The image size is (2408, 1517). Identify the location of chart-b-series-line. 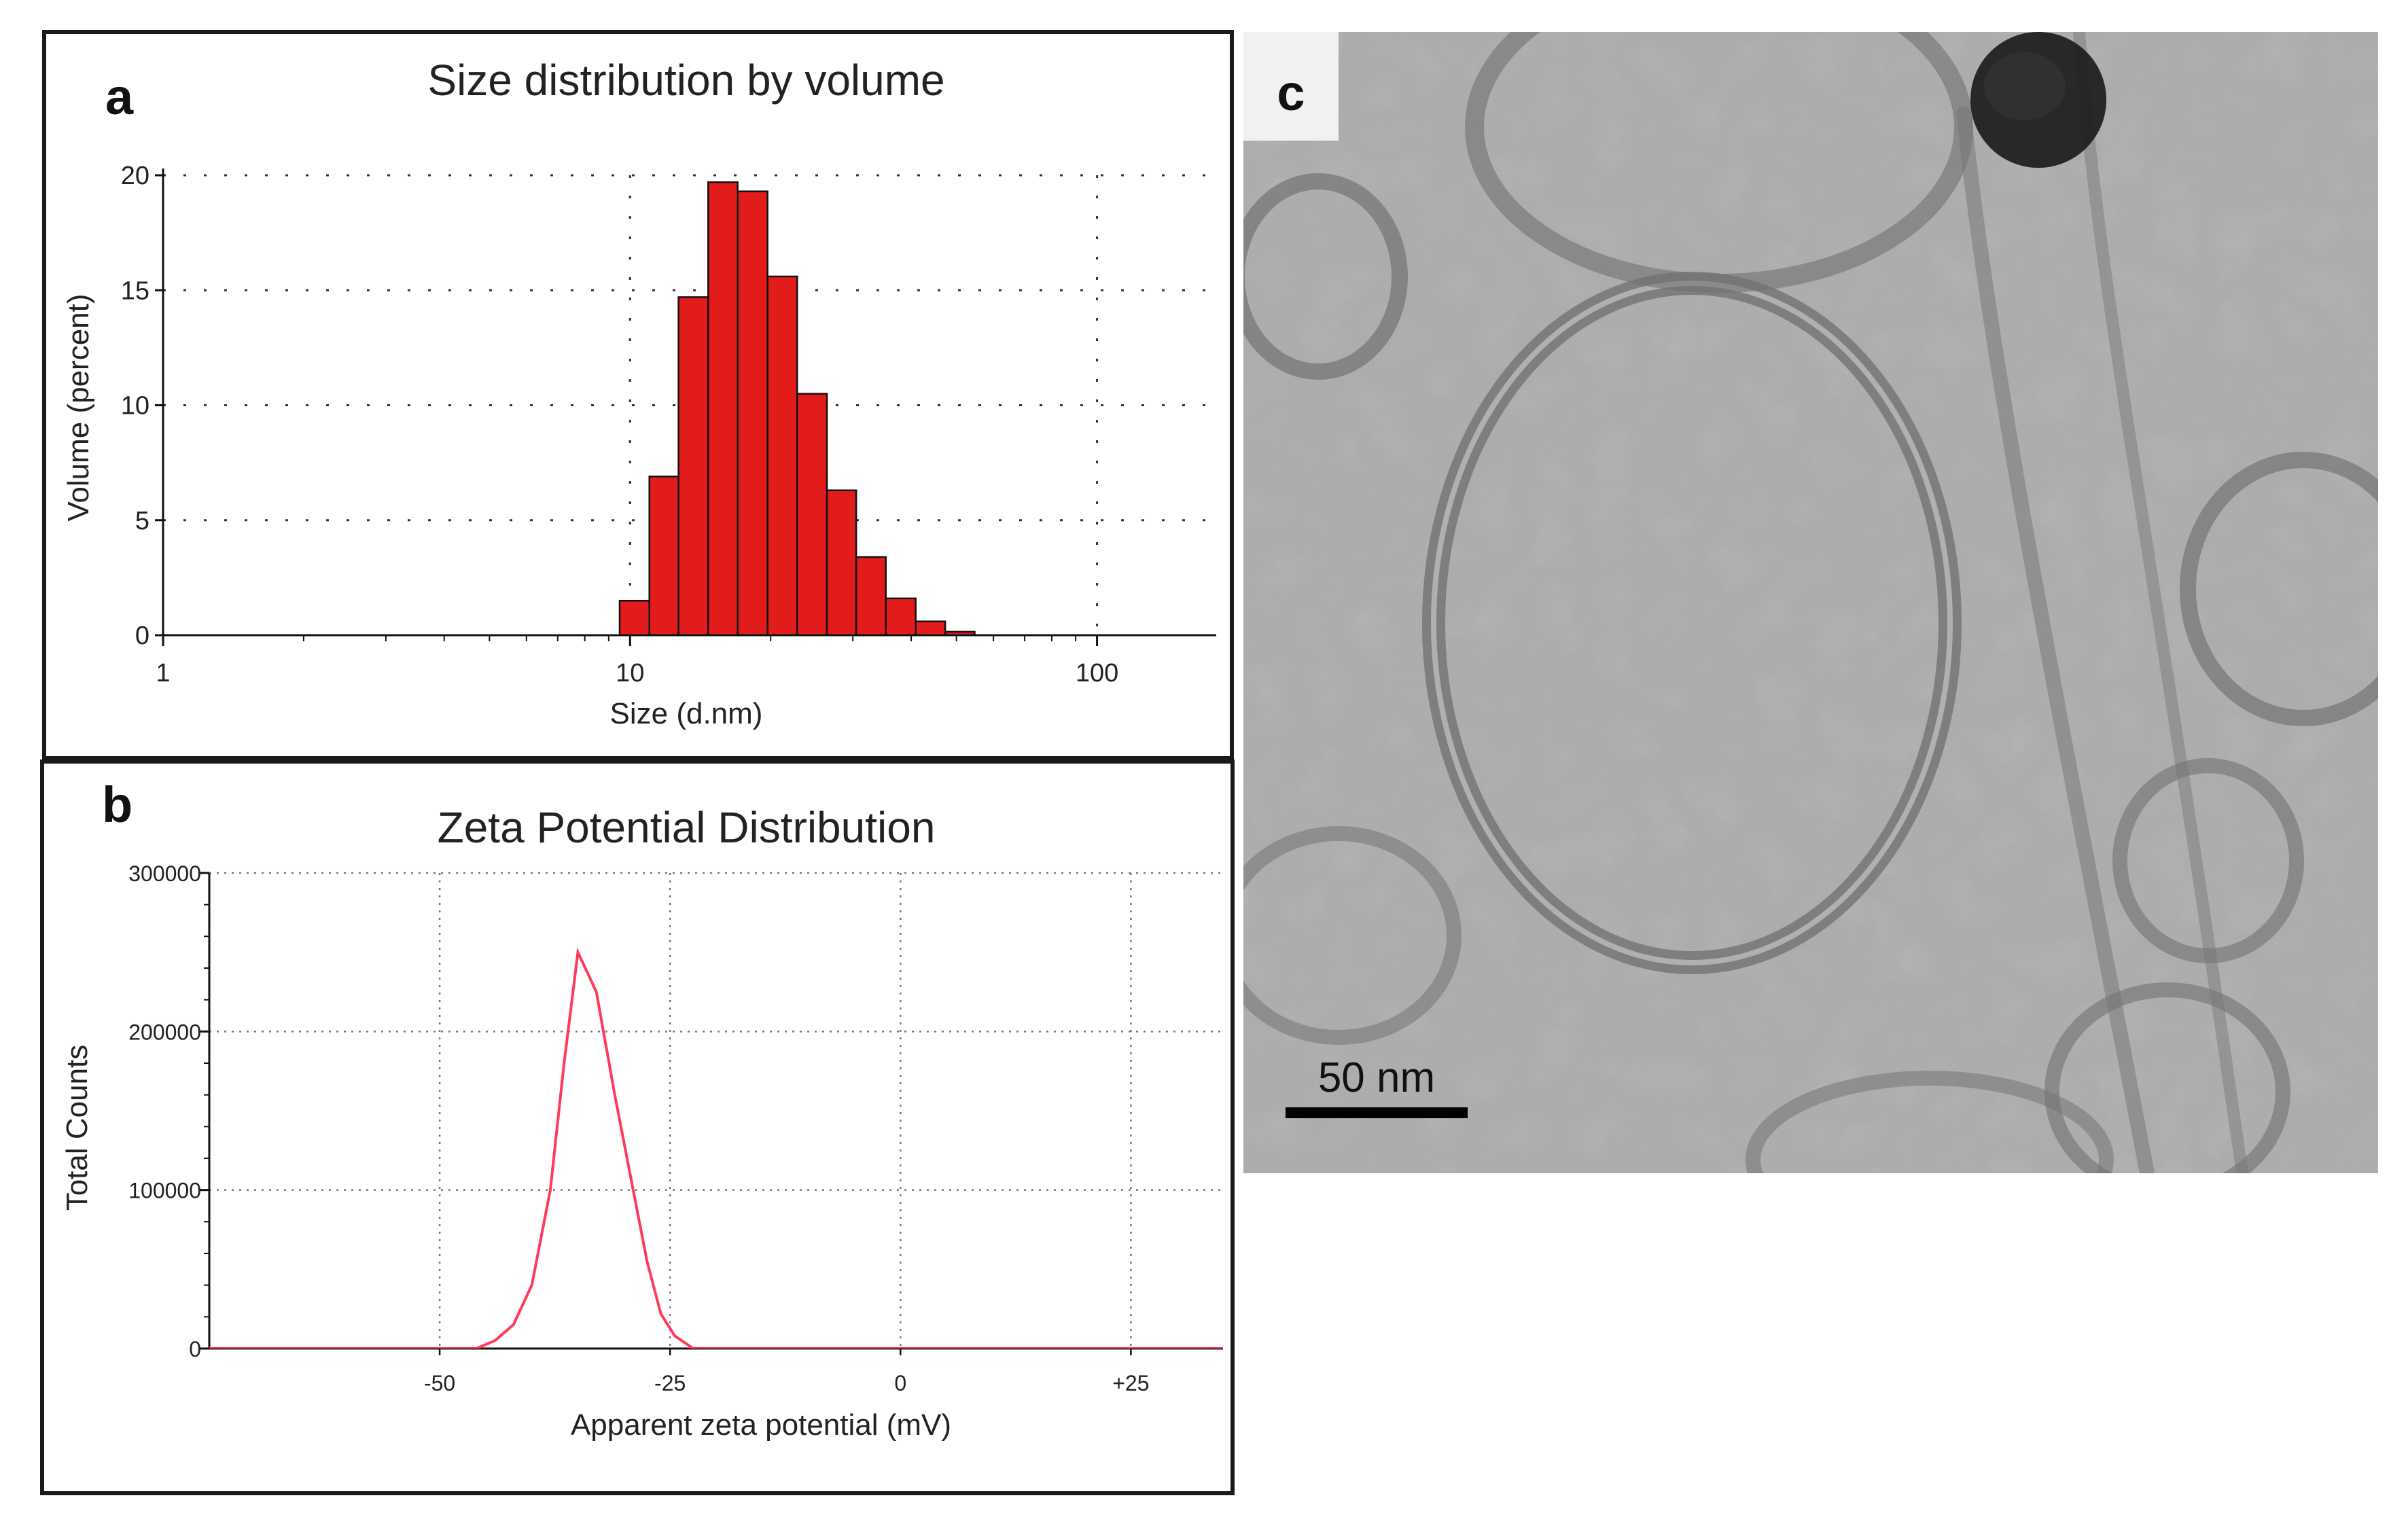
(716, 1148).